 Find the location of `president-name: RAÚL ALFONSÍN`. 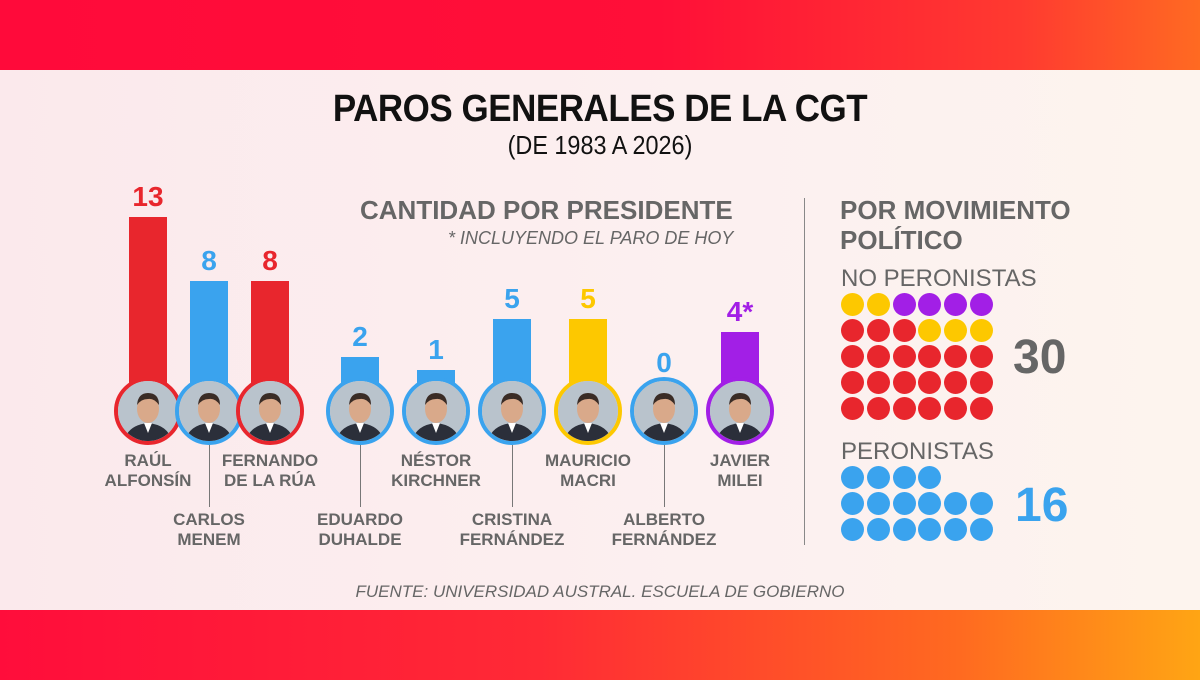

president-name: RAÚL ALFONSÍN is located at coordinates (148, 471).